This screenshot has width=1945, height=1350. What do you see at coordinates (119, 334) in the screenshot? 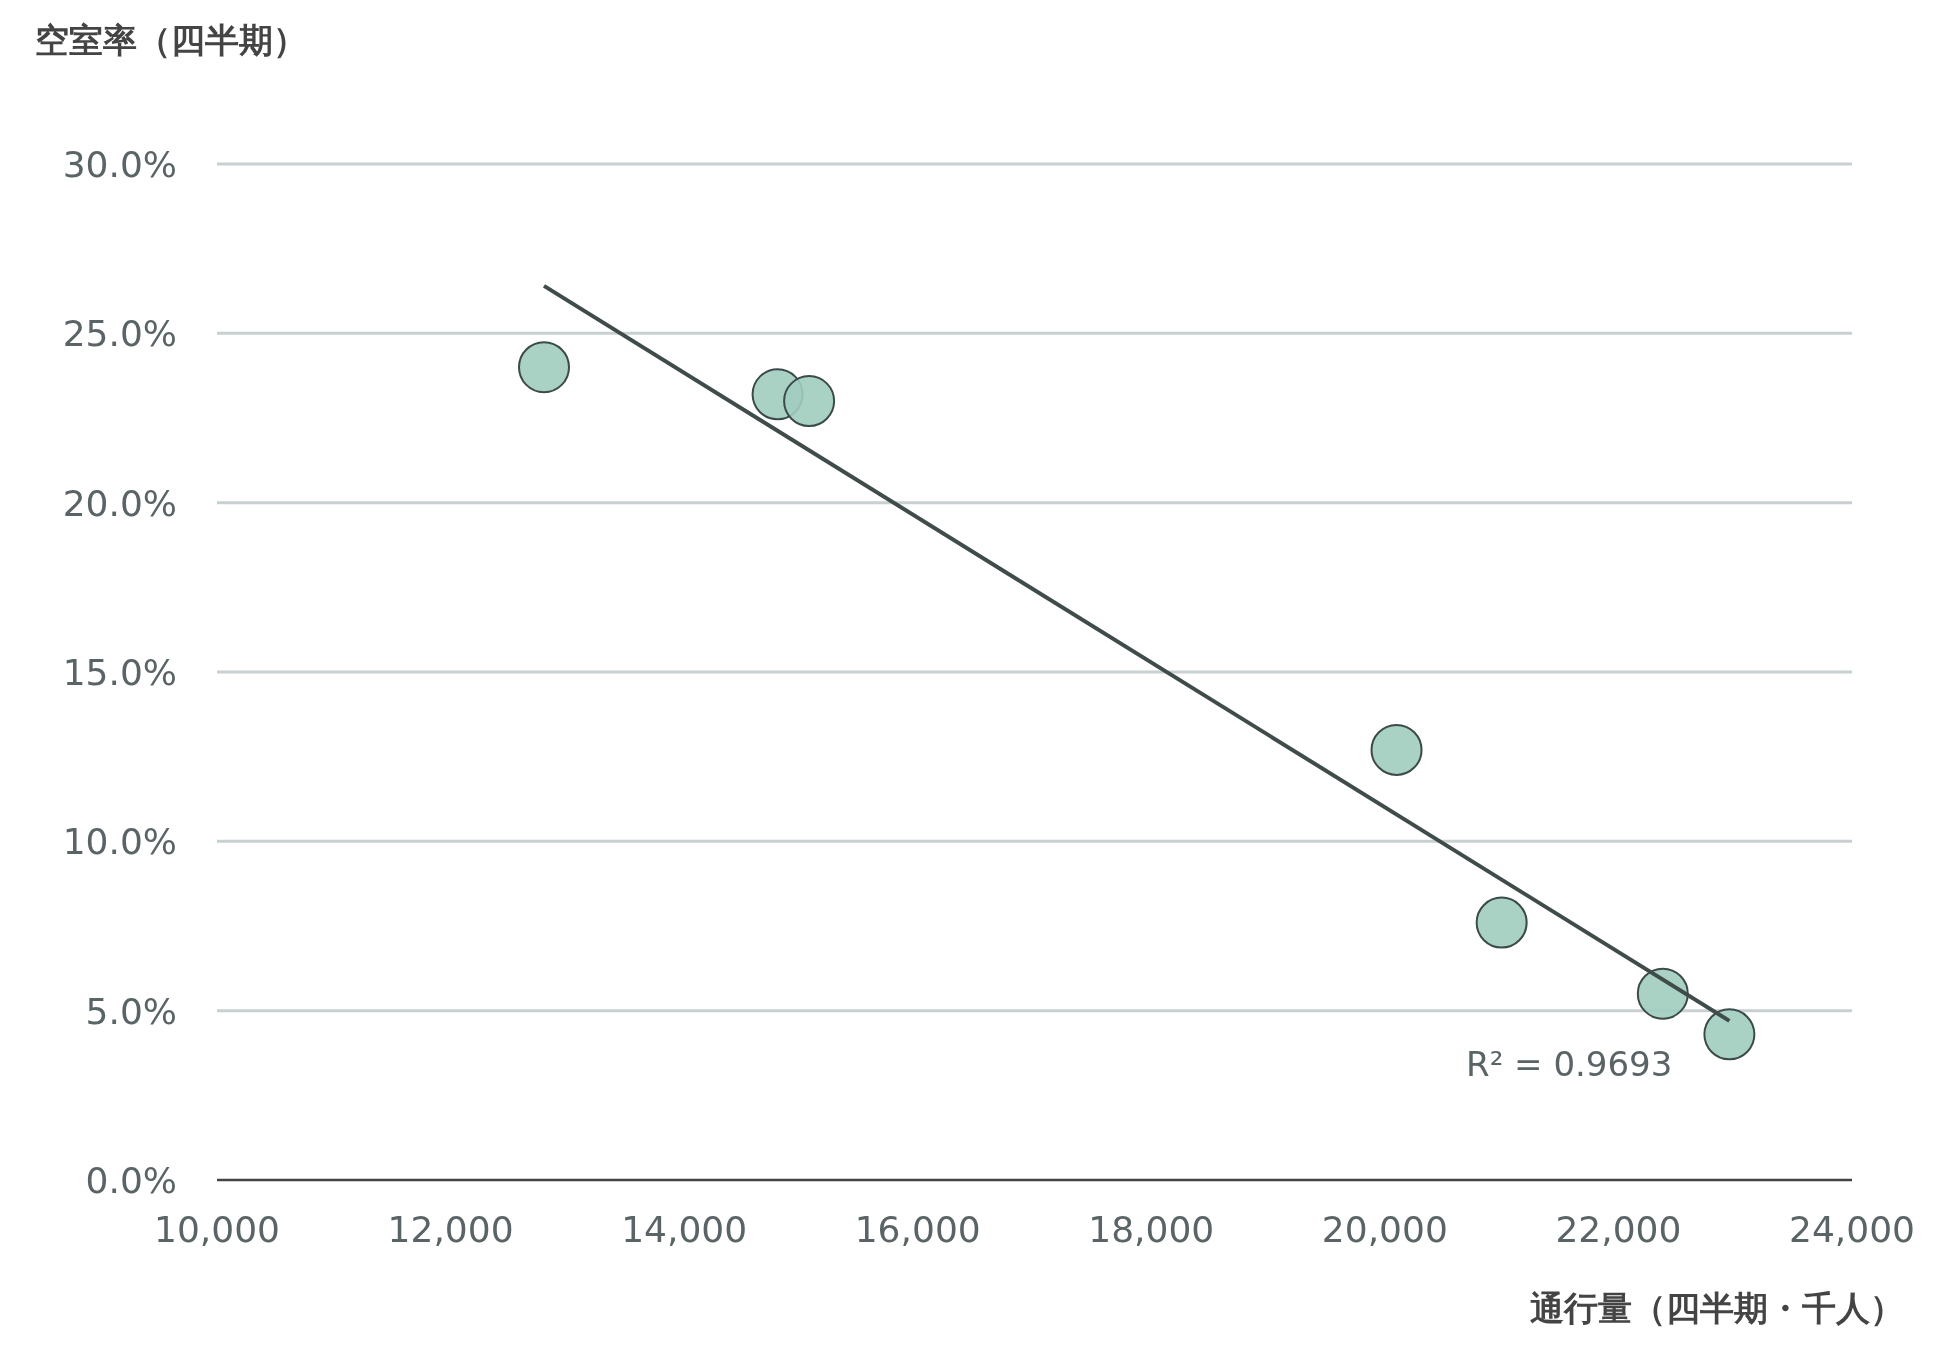
I see `y-tick-label: 25.0%` at bounding box center [119, 334].